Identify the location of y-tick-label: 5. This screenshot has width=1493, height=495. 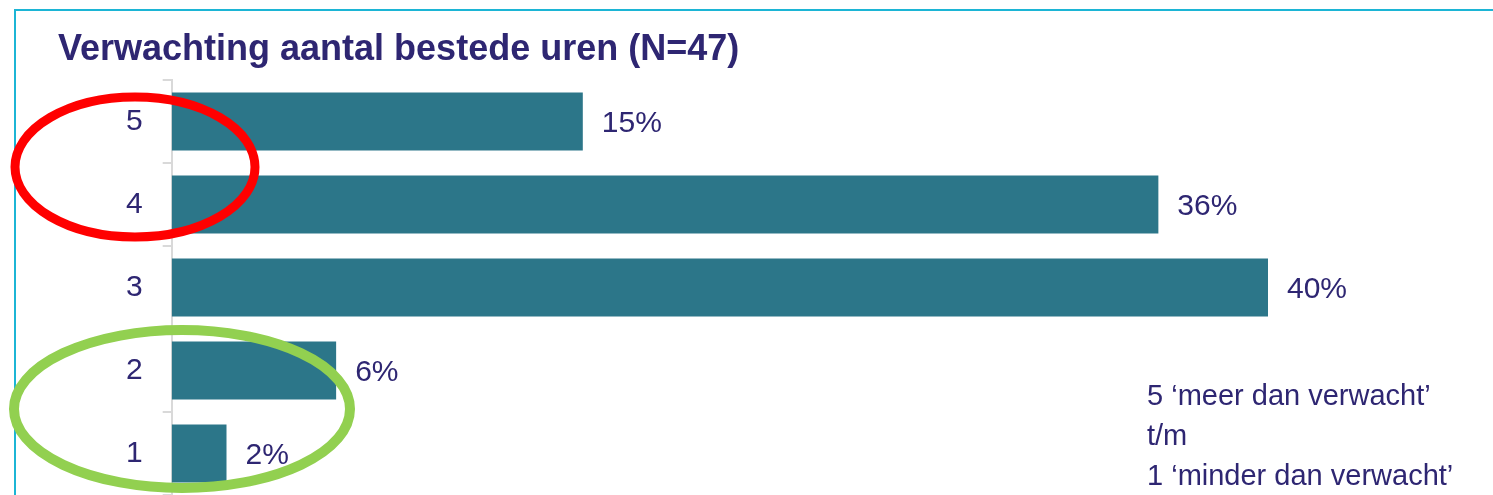
(134, 119).